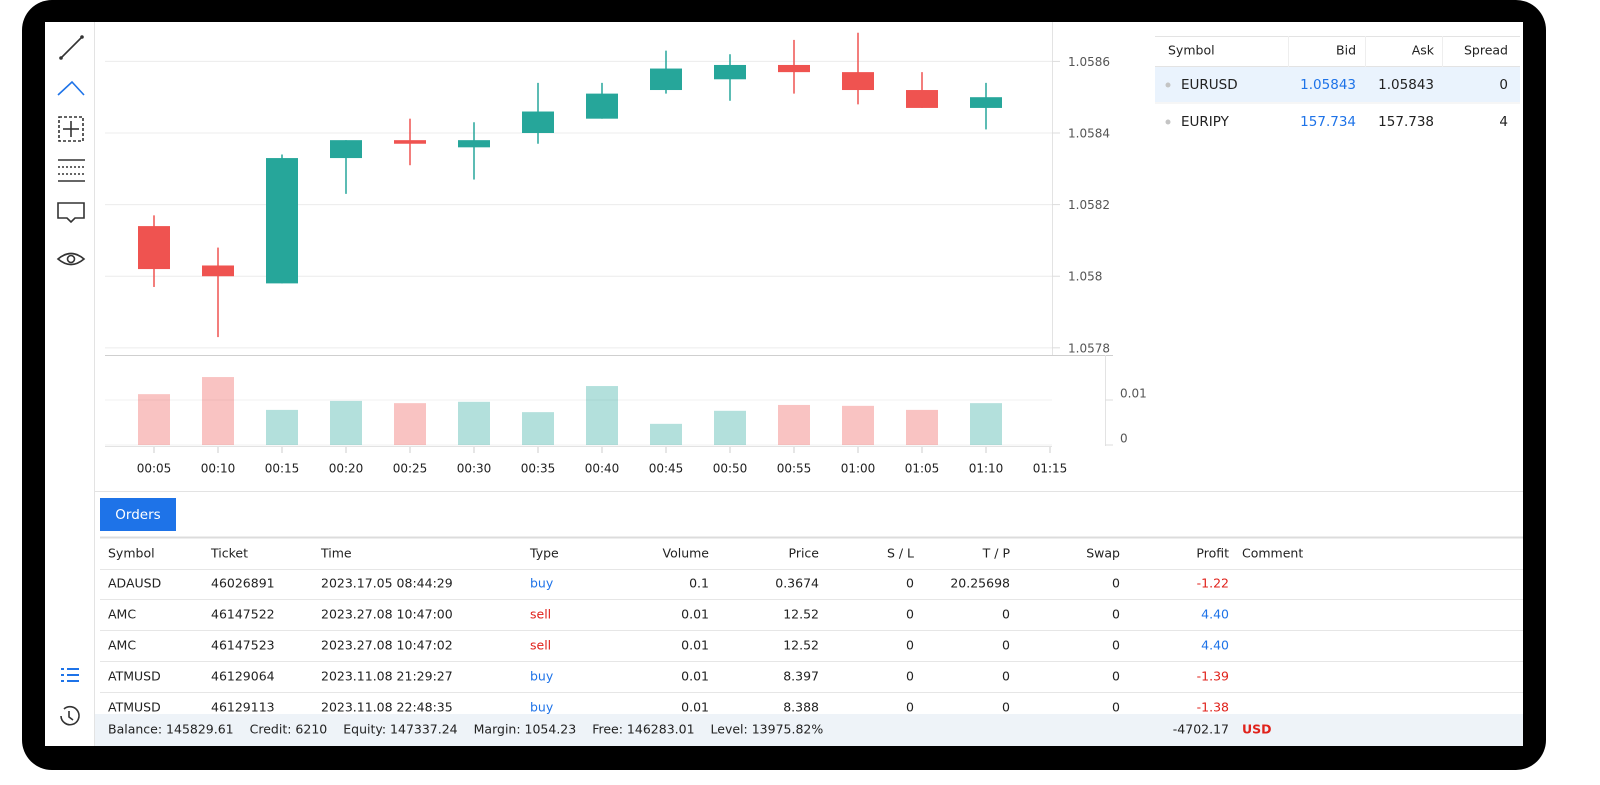  I want to click on order-cell: -1.39, so click(1213, 676).